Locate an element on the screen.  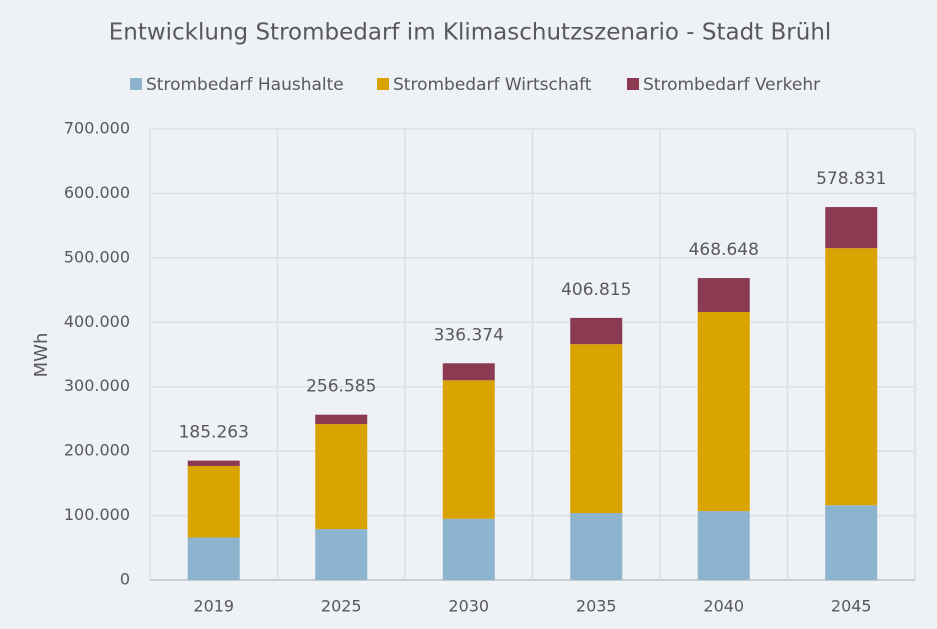
x-tick-label: 2045 is located at coordinates (851, 606).